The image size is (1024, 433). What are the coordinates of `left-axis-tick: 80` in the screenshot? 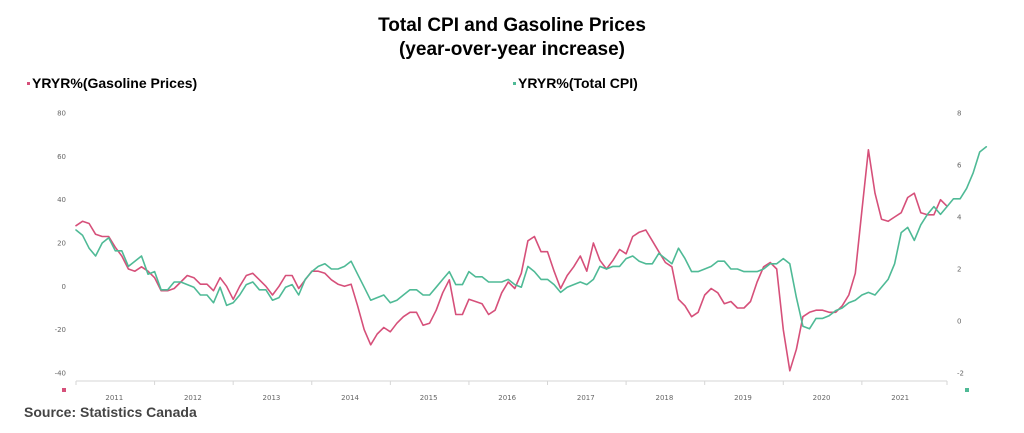 It's located at (61, 114).